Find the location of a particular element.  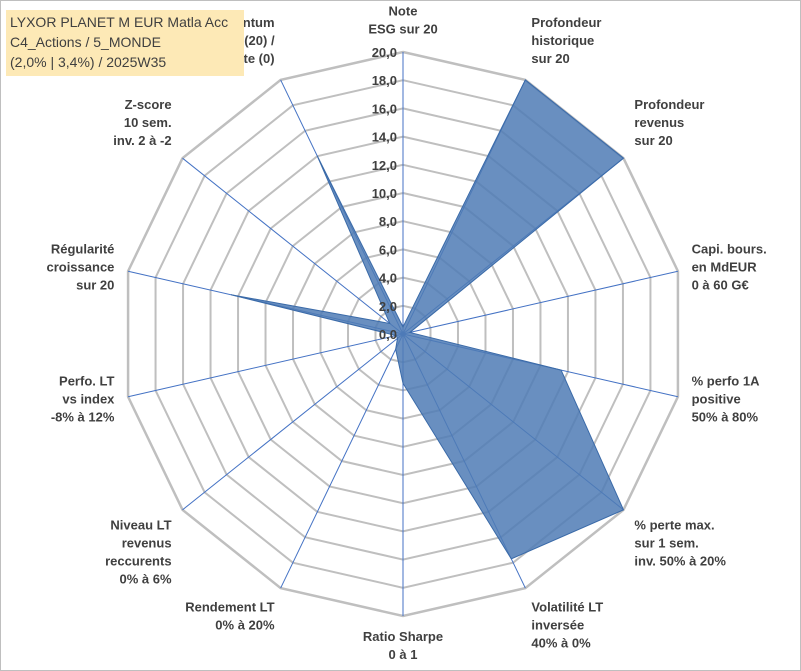

axis-label-7: Ratio Sharpe 0 à 1 is located at coordinates (403, 645).